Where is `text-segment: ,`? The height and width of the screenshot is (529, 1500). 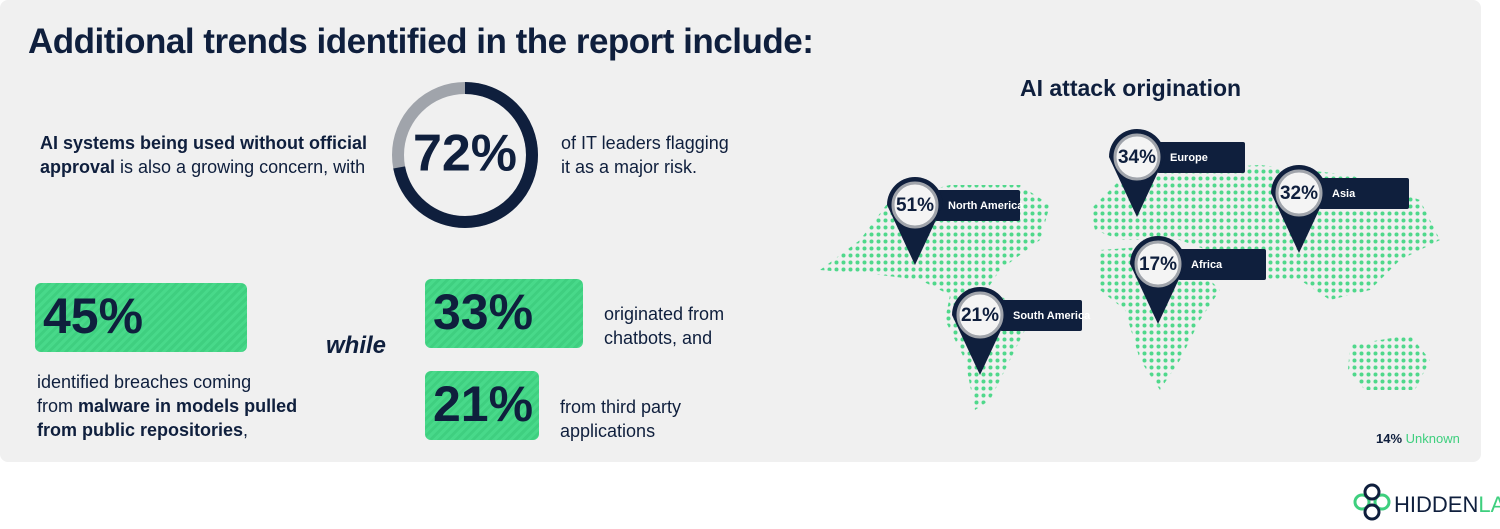
text-segment: , is located at coordinates (246, 430).